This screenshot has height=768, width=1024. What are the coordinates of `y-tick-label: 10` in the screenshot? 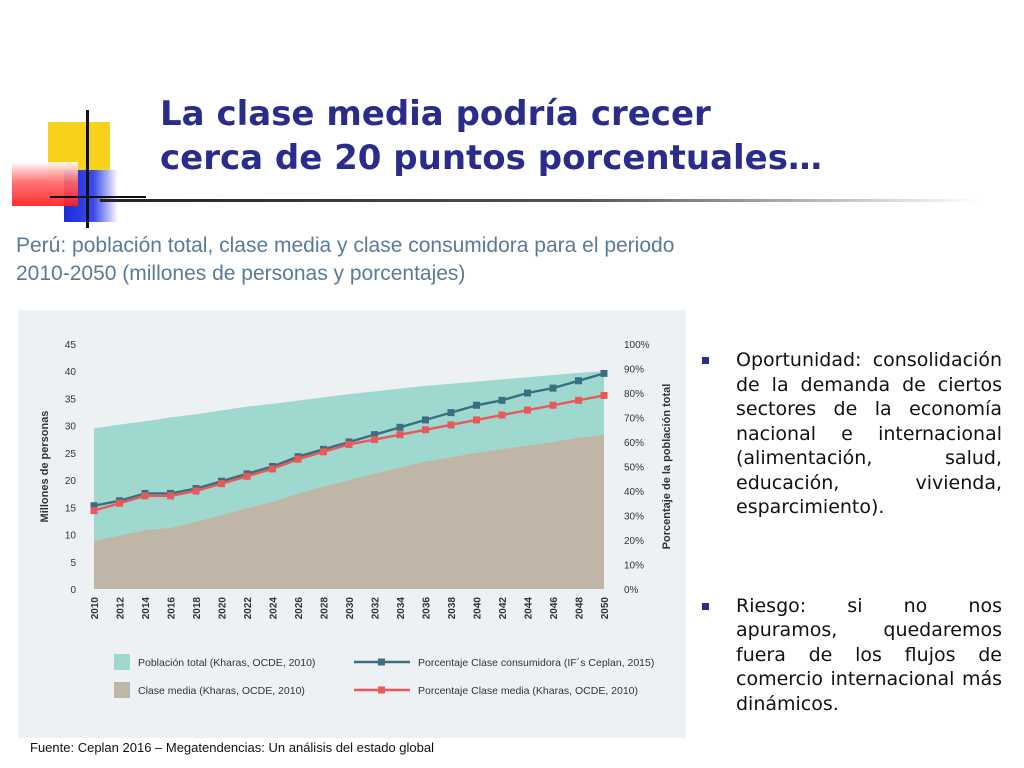 It's located at (71, 536).